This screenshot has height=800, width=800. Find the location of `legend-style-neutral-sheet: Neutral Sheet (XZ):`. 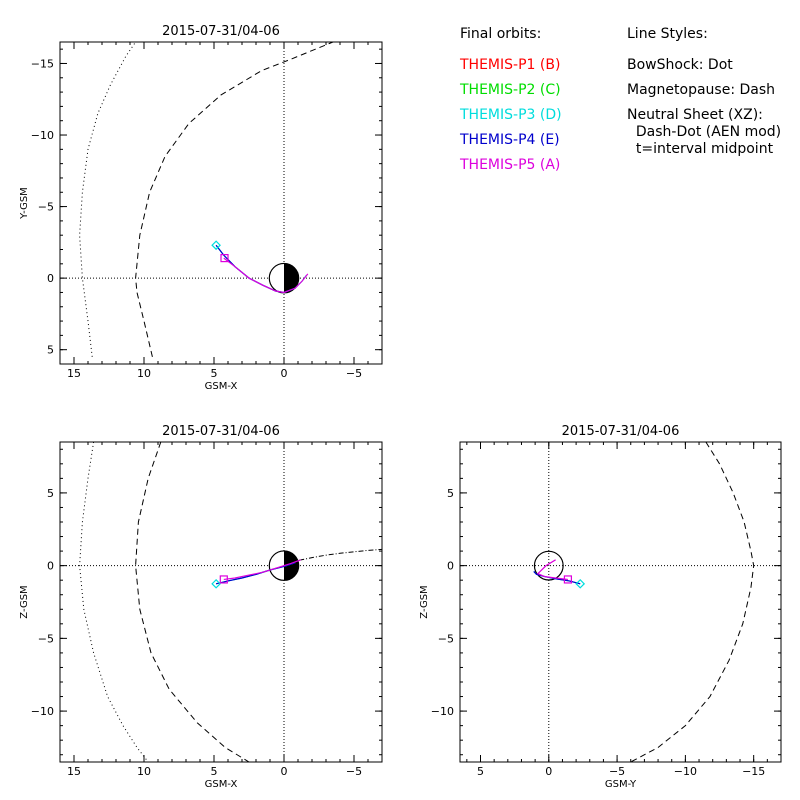

legend-style-neutral-sheet: Neutral Sheet (XZ): is located at coordinates (695, 115).